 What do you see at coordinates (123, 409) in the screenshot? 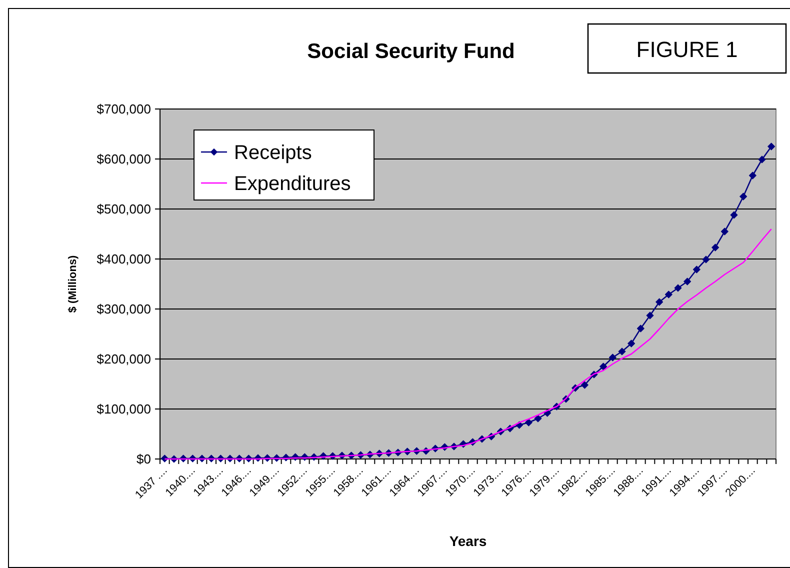
I see `y-tick-label: $100,000` at bounding box center [123, 409].